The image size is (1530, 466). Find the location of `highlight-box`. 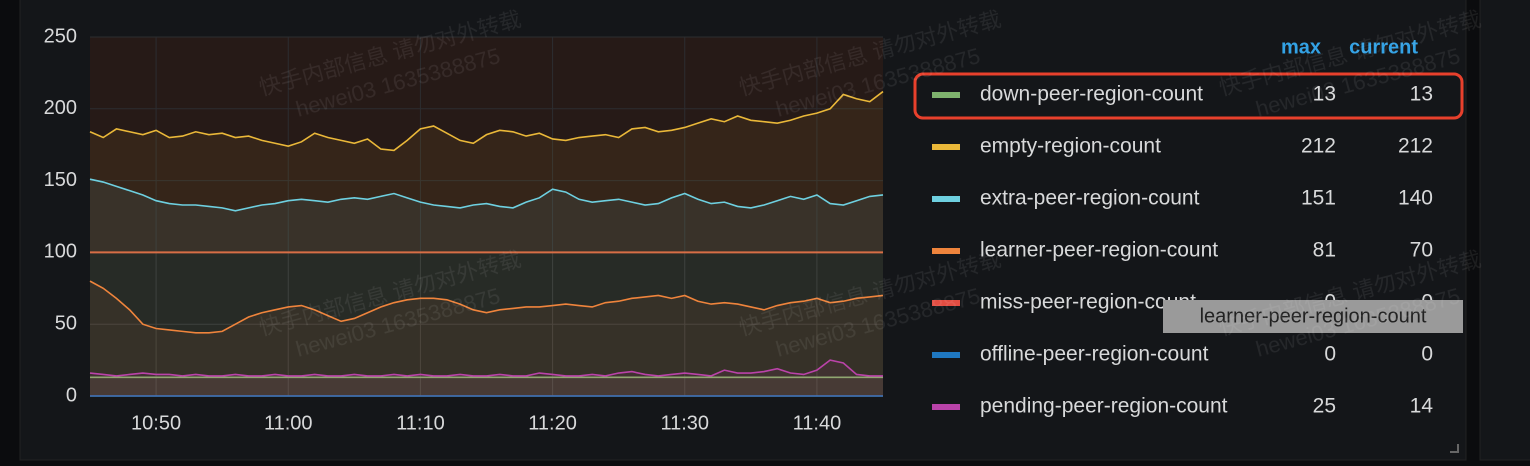

highlight-box is located at coordinates (1188, 96).